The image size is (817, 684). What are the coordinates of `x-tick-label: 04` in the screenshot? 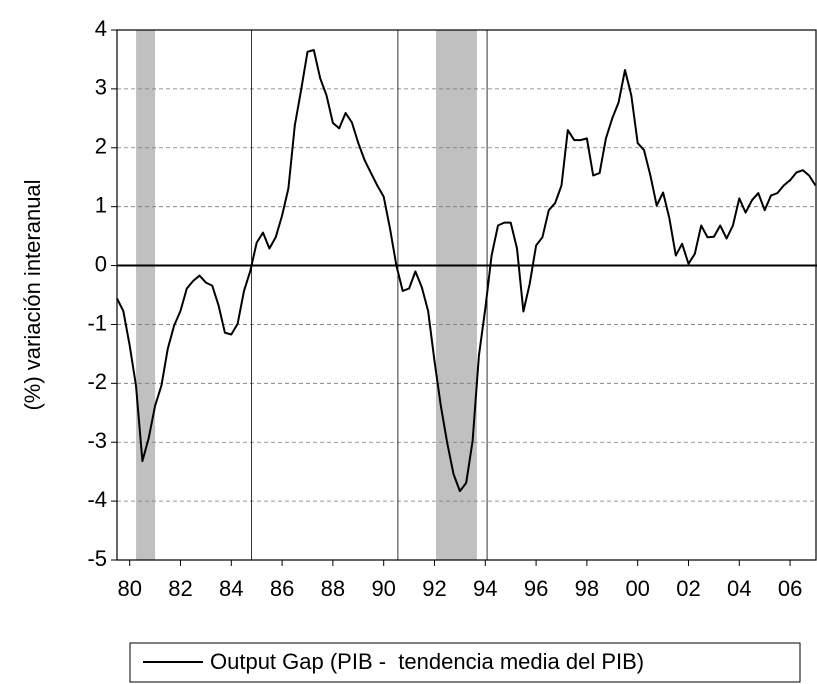 It's located at (739, 588).